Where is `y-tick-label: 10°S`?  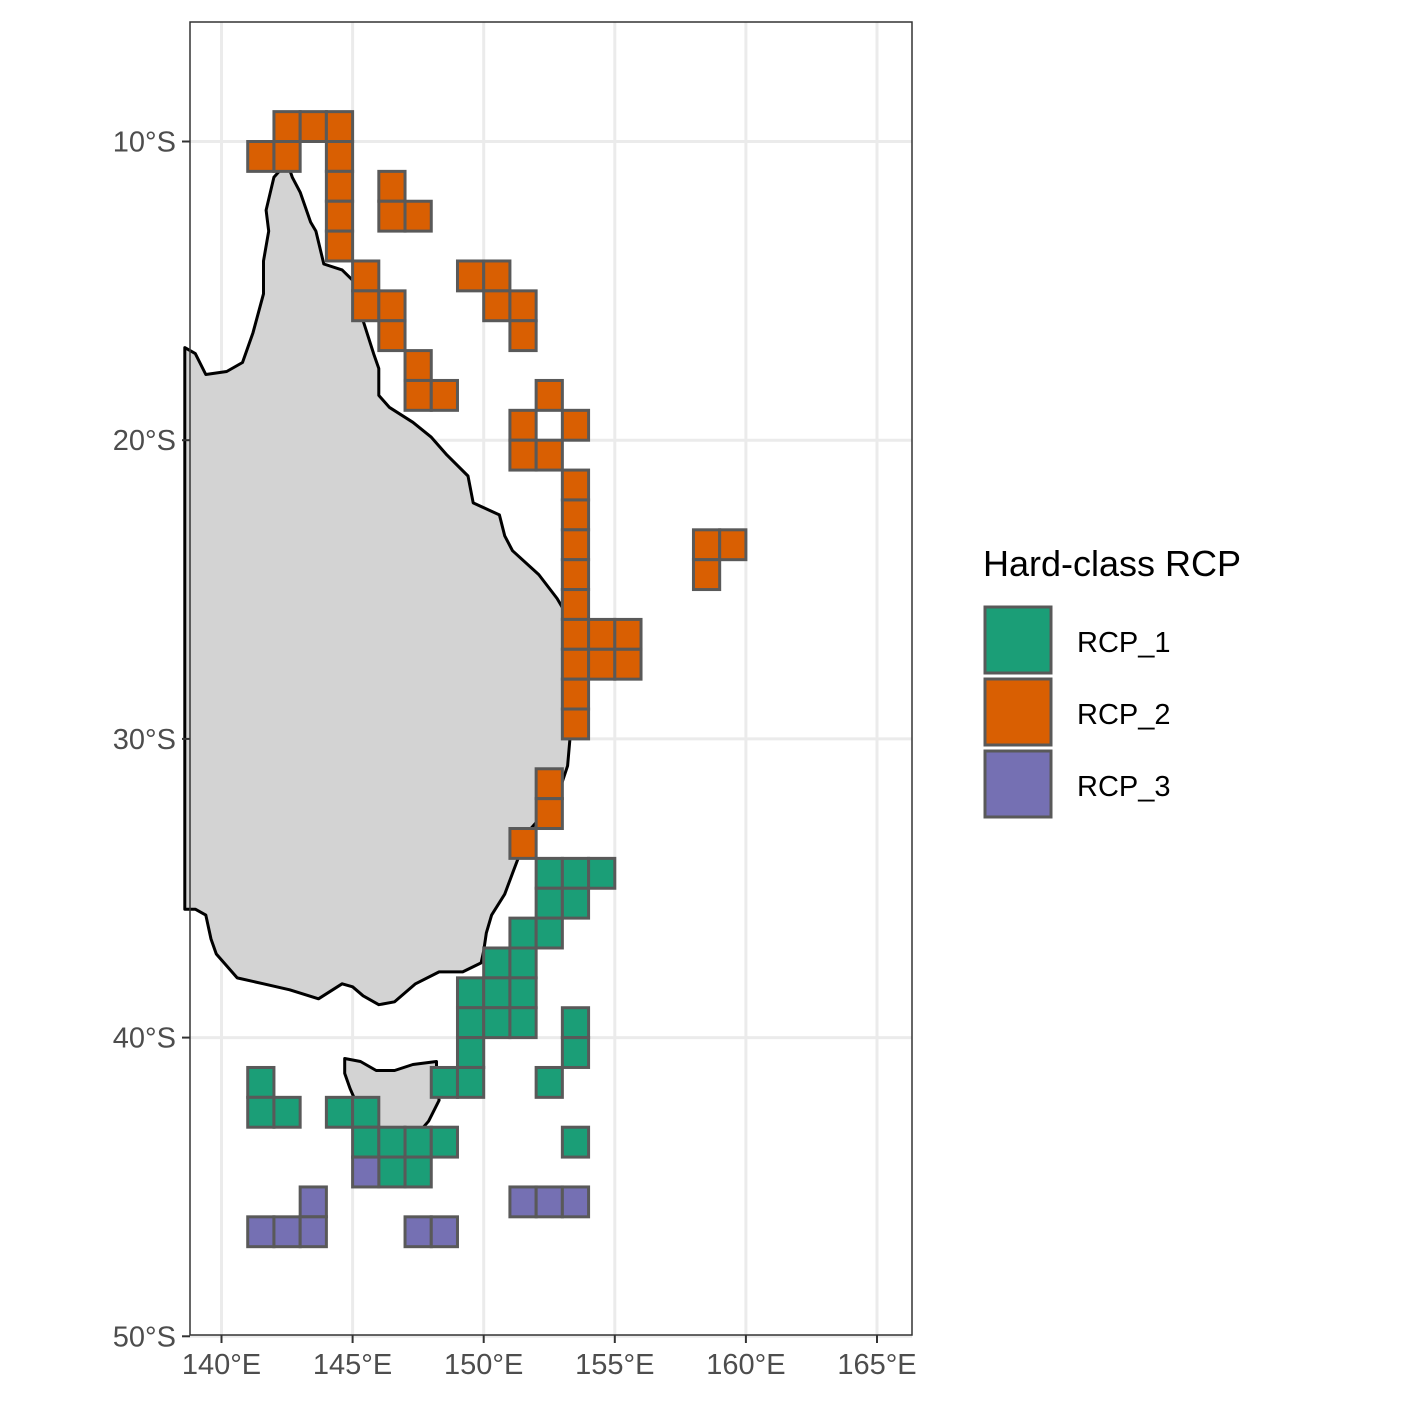
y-tick-label: 10°S is located at coordinates (144, 143).